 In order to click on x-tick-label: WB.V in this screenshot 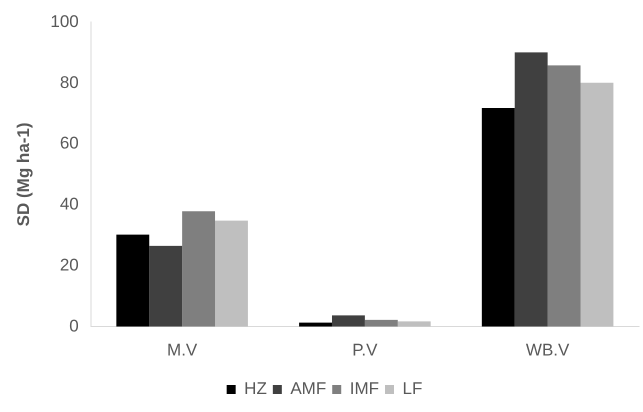, I will do `click(548, 350)`.